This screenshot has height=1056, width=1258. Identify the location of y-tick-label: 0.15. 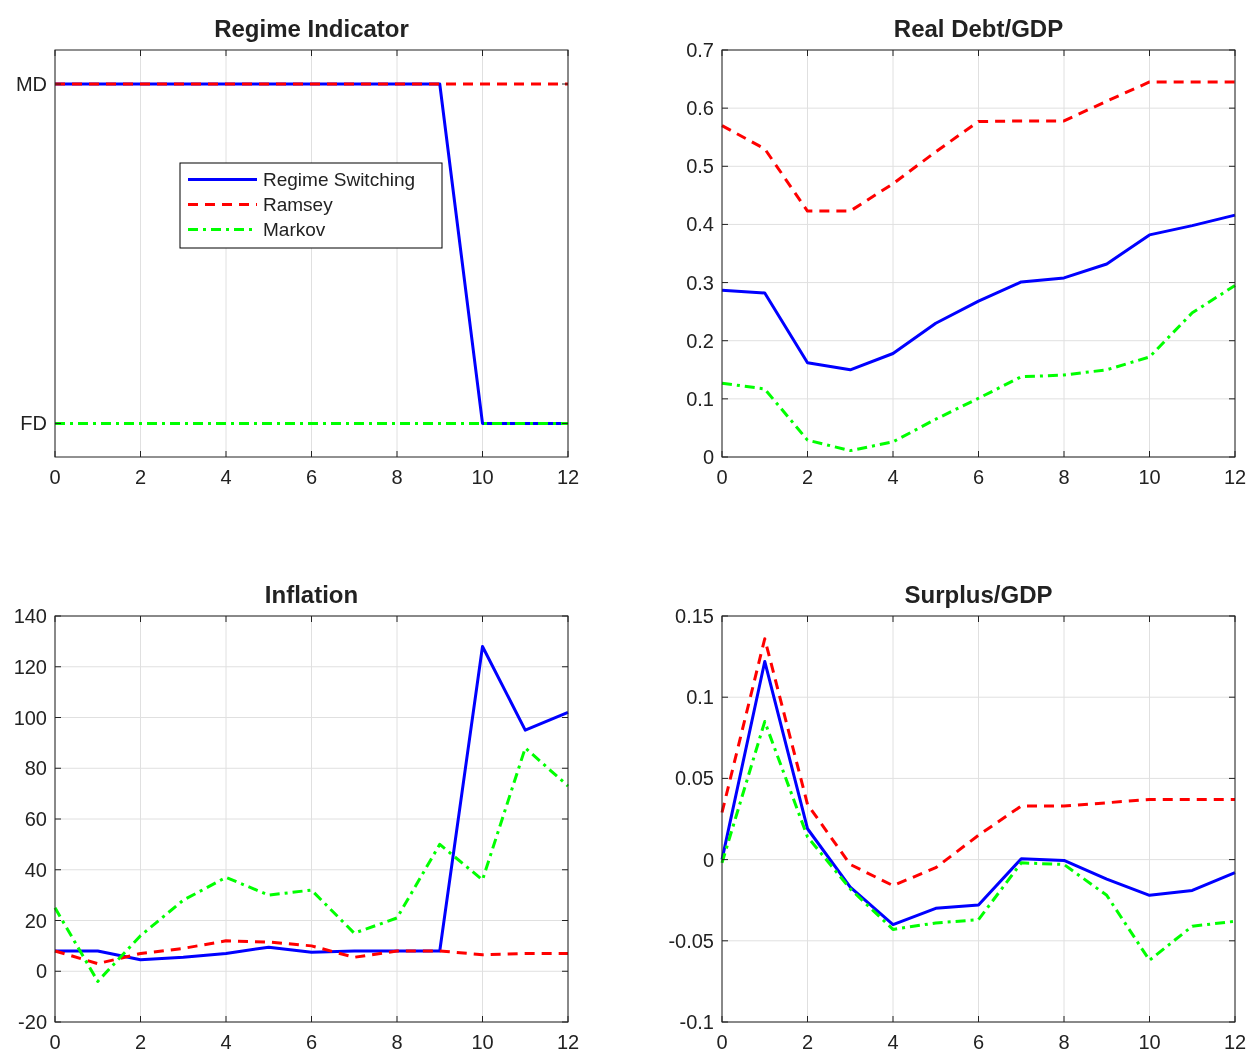
(694, 616).